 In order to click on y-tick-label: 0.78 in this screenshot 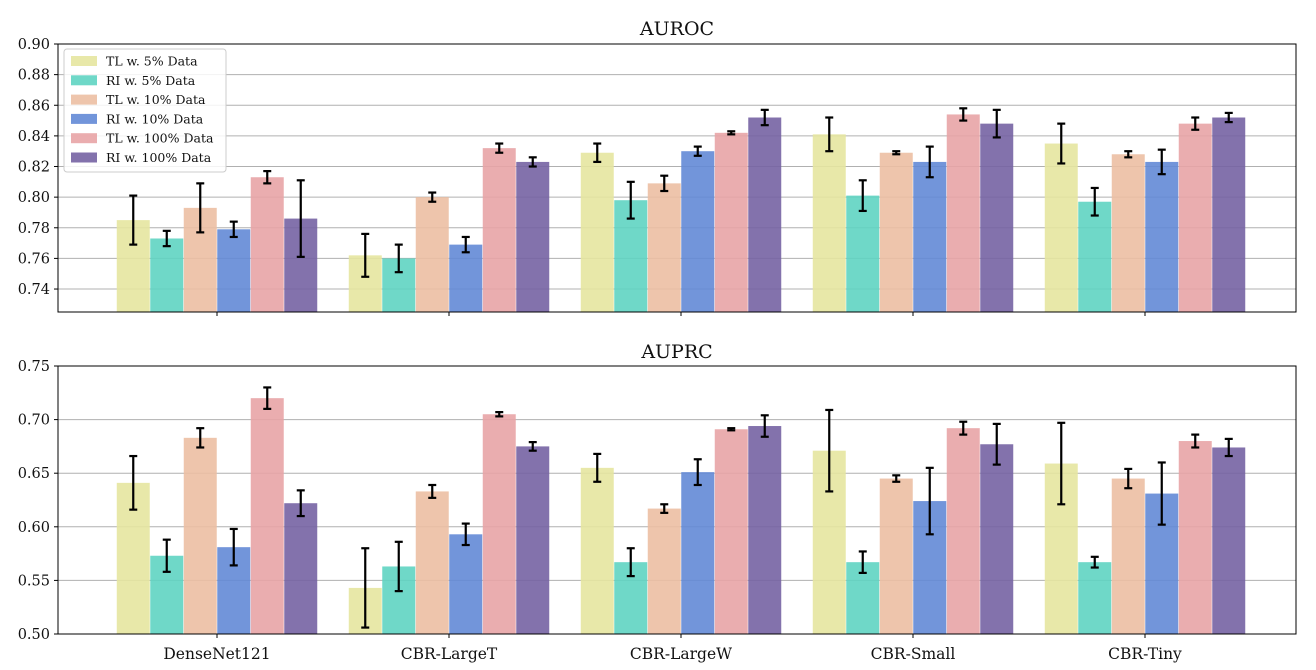, I will do `click(34, 229)`.